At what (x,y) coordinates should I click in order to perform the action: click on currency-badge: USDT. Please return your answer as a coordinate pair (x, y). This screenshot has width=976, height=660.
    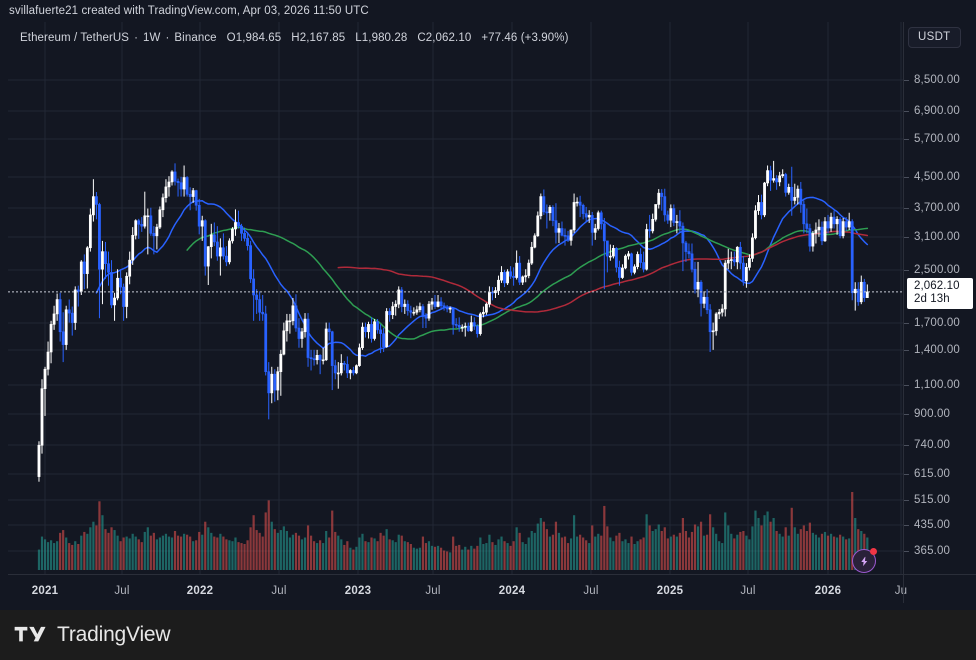
    Looking at the image, I should click on (934, 37).